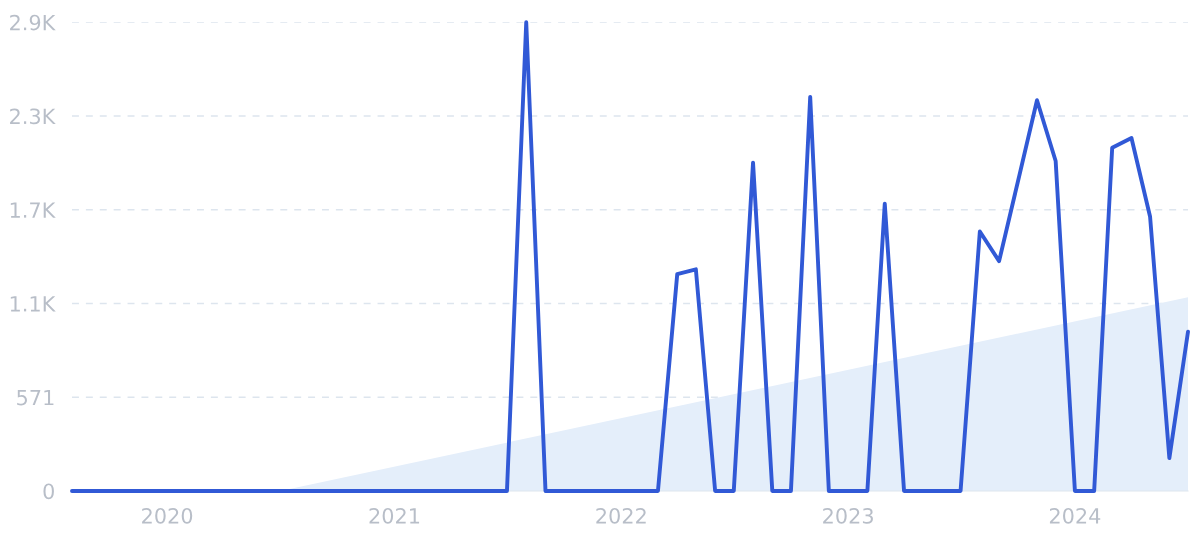 The image size is (1200, 556). What do you see at coordinates (33, 116) in the screenshot?
I see `y-tick-label: 2.3K` at bounding box center [33, 116].